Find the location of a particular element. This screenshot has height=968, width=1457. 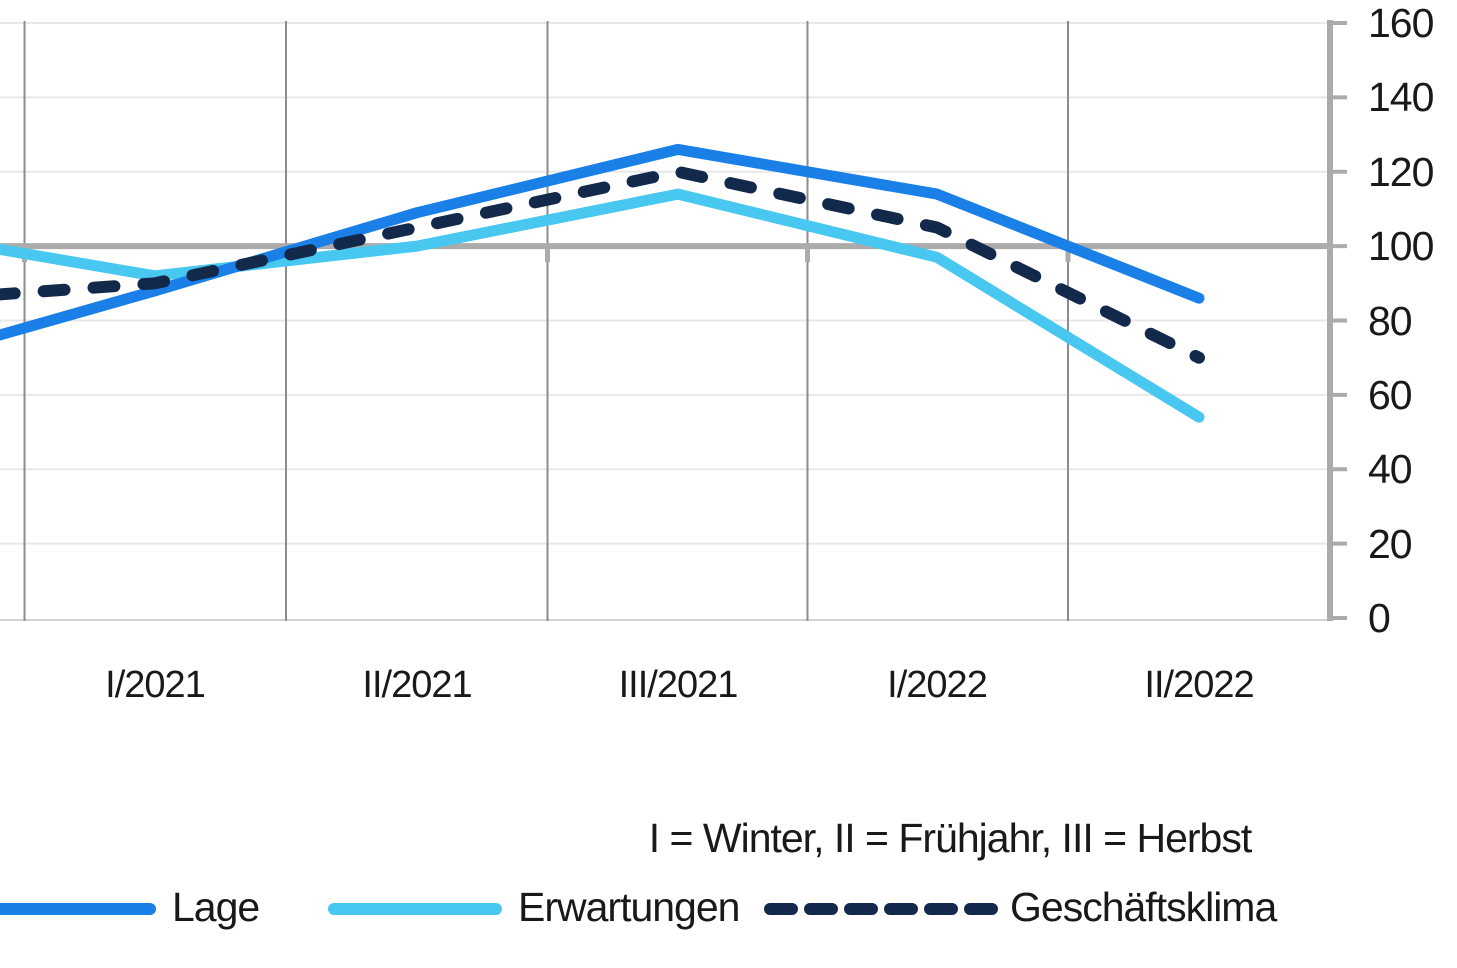

y-tick-label-100: 100 is located at coordinates (1401, 246).